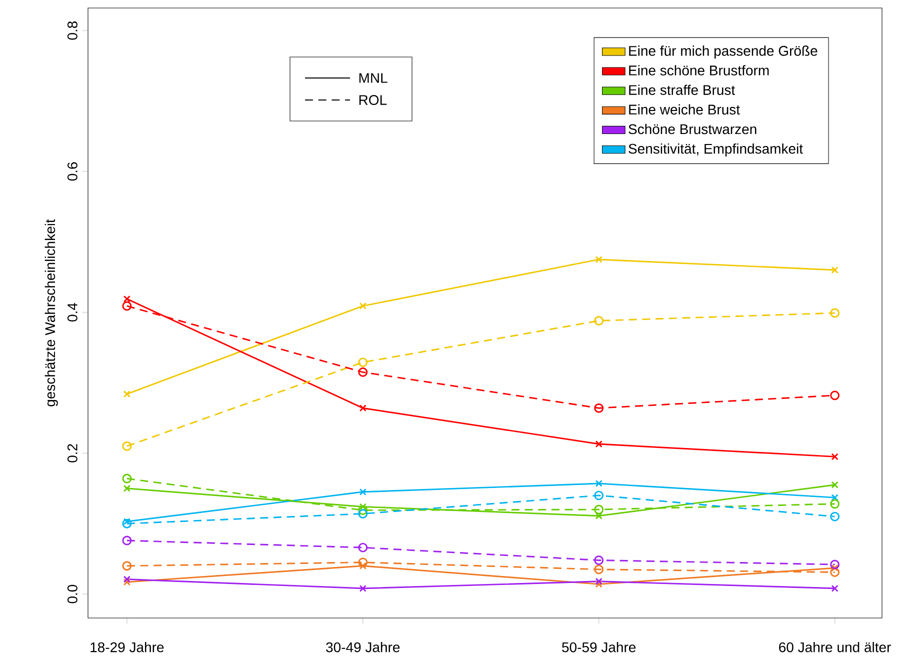 Image resolution: width=911 pixels, height=672 pixels. Describe the element at coordinates (72, 453) in the screenshot. I see `y-tick-label: 0.2` at that location.